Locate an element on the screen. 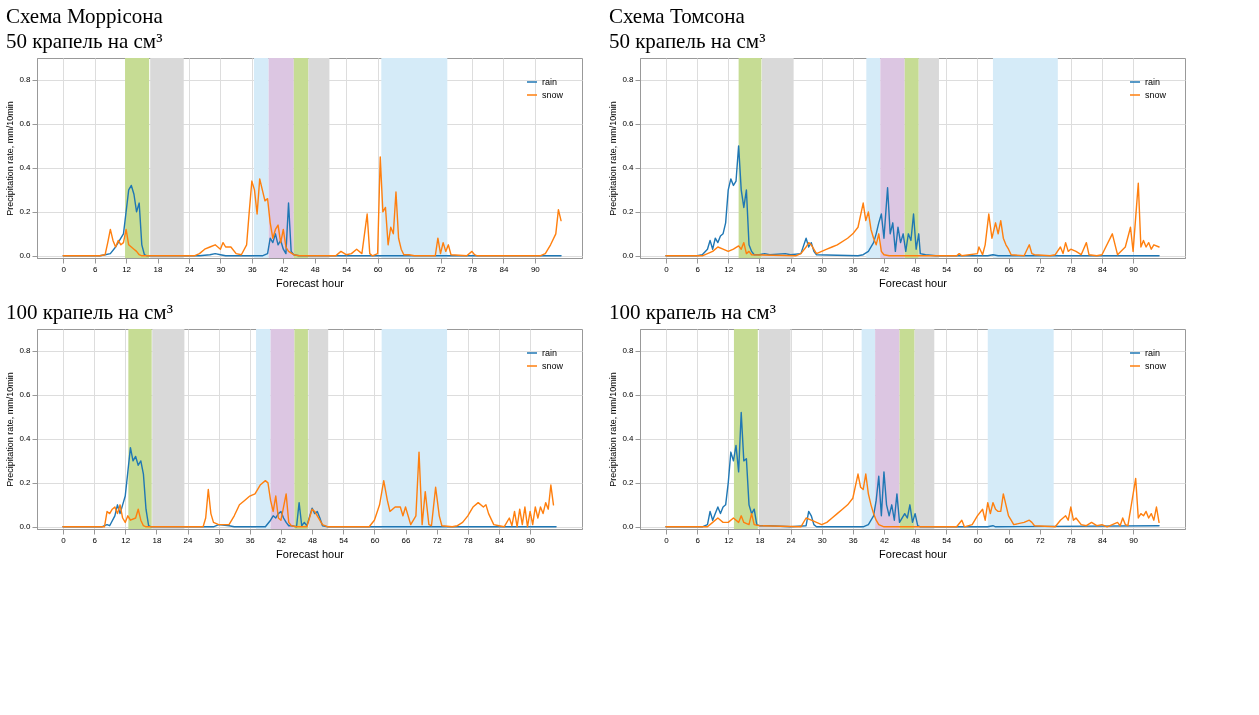  chart-title: Схема Томсона is located at coordinates (677, 16).